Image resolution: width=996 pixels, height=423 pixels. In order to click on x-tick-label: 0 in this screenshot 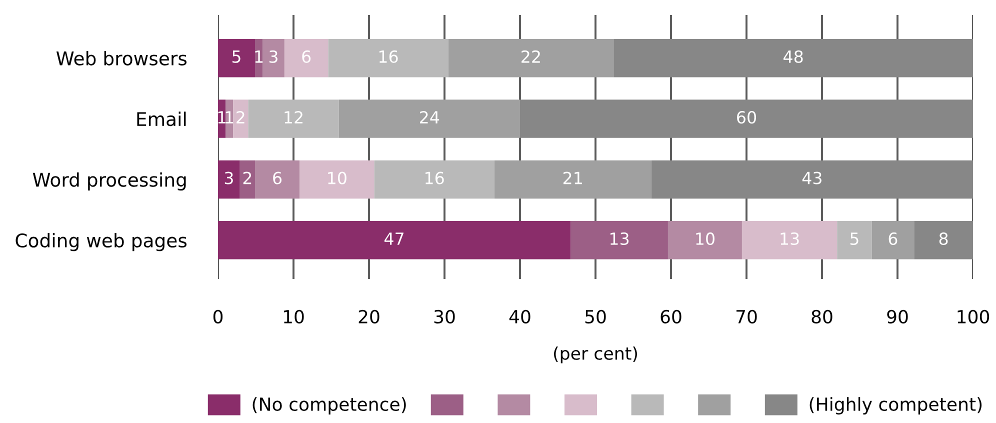, I will do `click(218, 317)`.